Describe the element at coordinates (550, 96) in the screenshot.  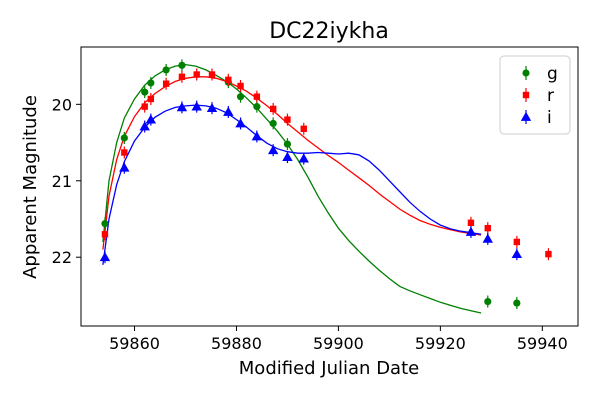
I see `legend-label-r: r` at that location.